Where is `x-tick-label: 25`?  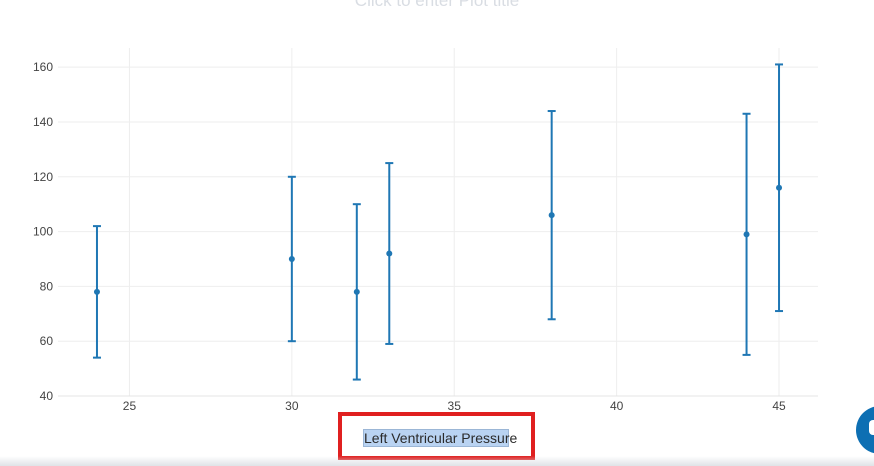
x-tick-label: 25 is located at coordinates (130, 406).